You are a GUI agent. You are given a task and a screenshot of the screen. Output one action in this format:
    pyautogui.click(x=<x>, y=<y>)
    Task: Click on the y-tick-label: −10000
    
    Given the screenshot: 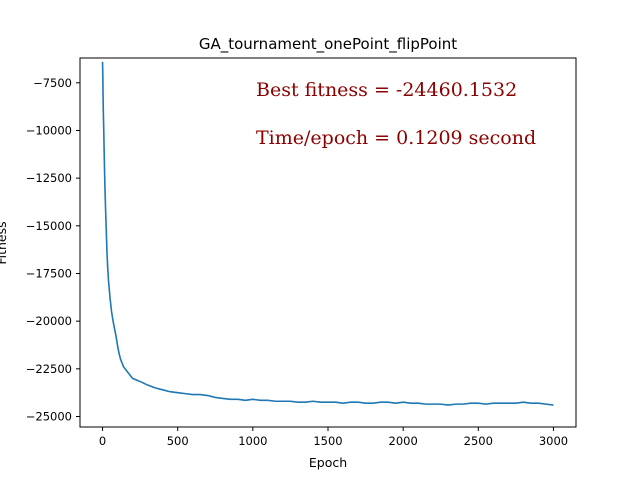 What is the action you would take?
    pyautogui.click(x=49, y=130)
    